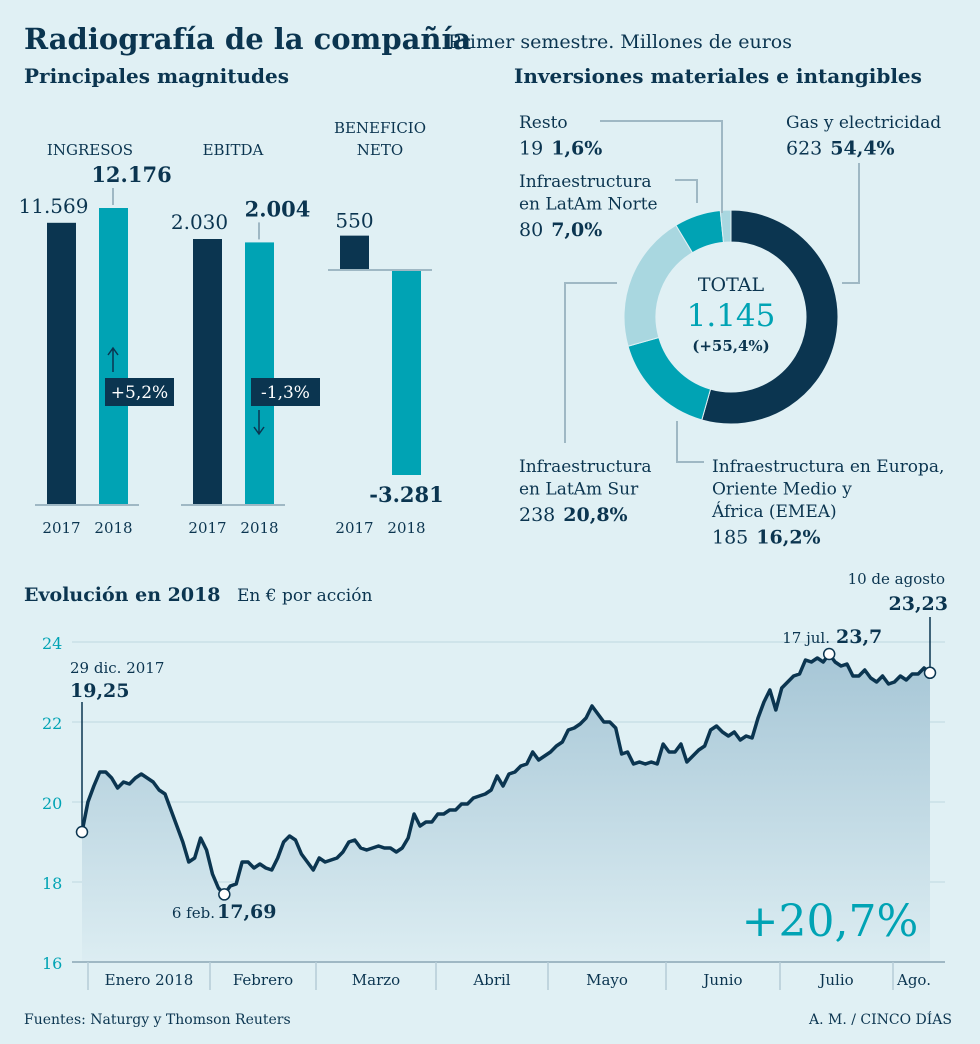 Image resolution: width=980 pixels, height=1044 pixels. Describe the element at coordinates (54, 206) in the screenshot. I see `value-label: 11.569` at that location.